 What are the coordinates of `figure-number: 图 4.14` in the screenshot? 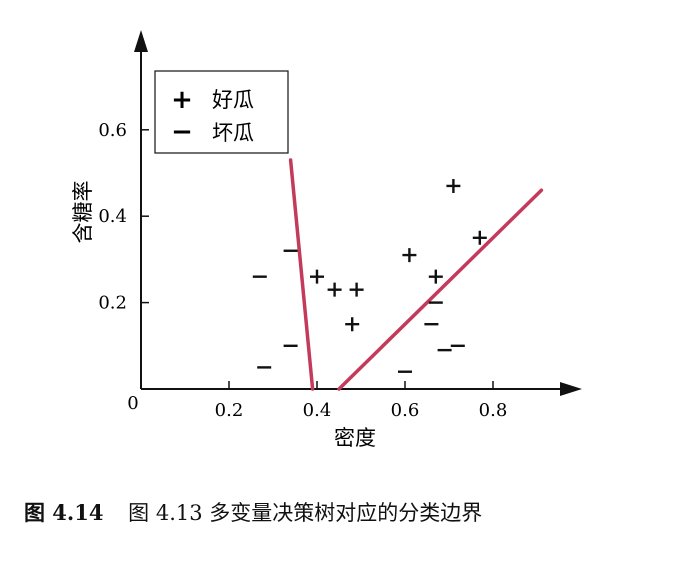 It's located at (64, 512).